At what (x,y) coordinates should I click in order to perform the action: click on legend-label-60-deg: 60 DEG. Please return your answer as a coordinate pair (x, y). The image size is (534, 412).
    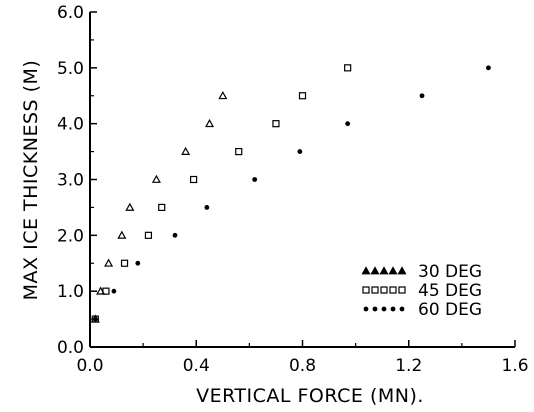
    Looking at the image, I should click on (450, 310).